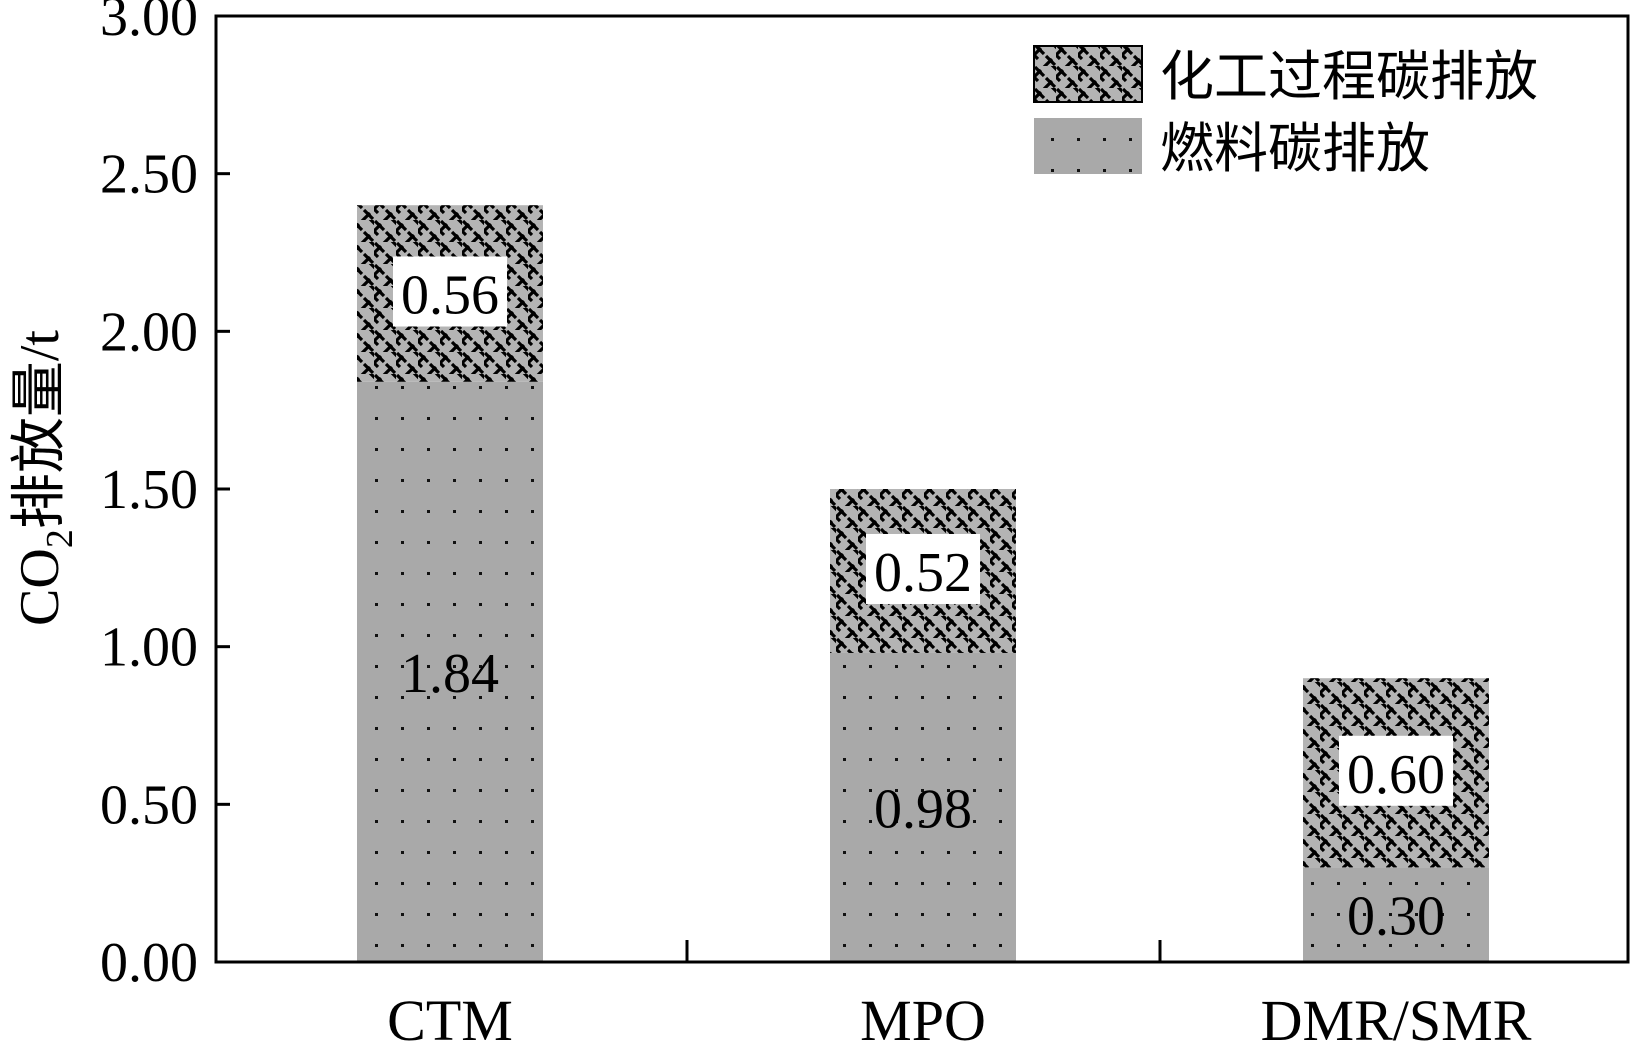 Image resolution: width=1636 pixels, height=1060 pixels. Describe the element at coordinates (149, 648) in the screenshot. I see `y-tick-label: 1.00` at that location.